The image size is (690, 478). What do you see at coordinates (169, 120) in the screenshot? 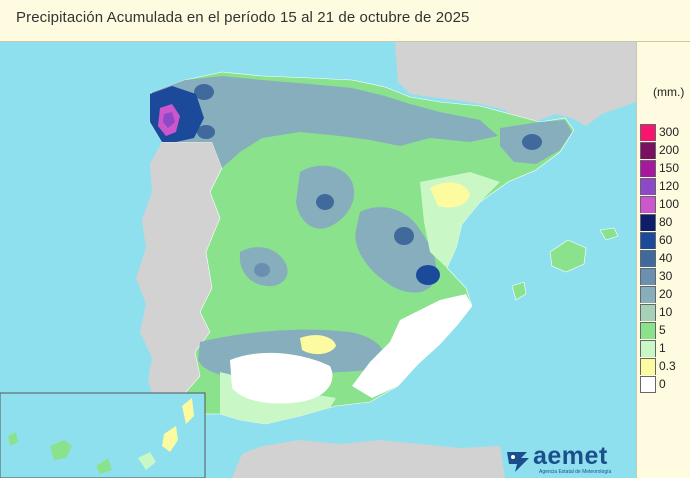
I see `precip-zone-galicia-peak` at bounding box center [169, 120].